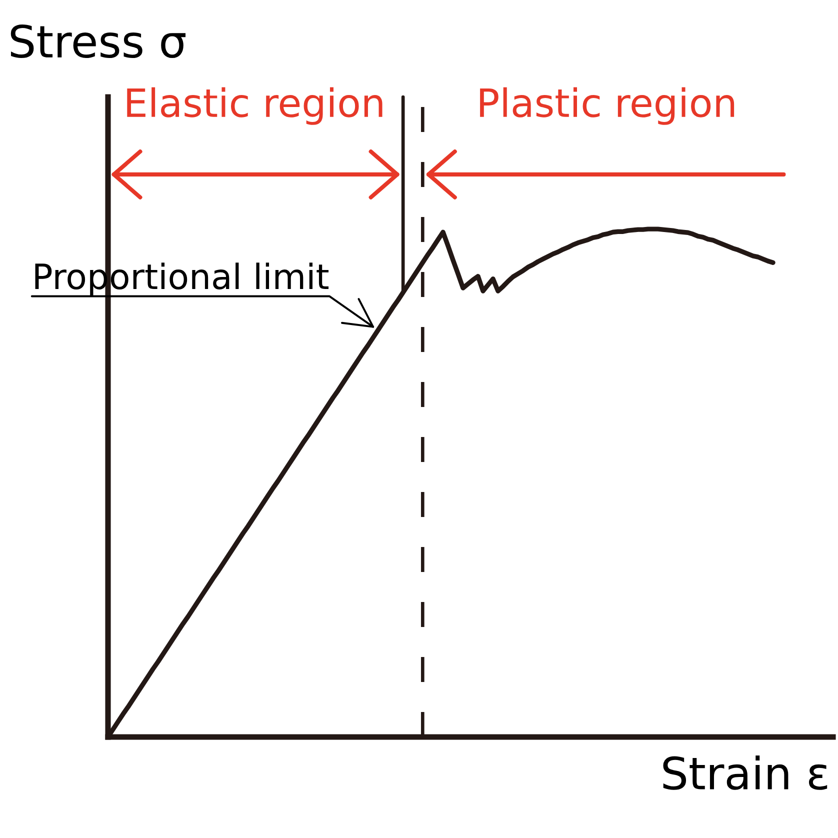  What do you see at coordinates (745, 772) in the screenshot?
I see `x-axis-title: Strain ε` at bounding box center [745, 772].